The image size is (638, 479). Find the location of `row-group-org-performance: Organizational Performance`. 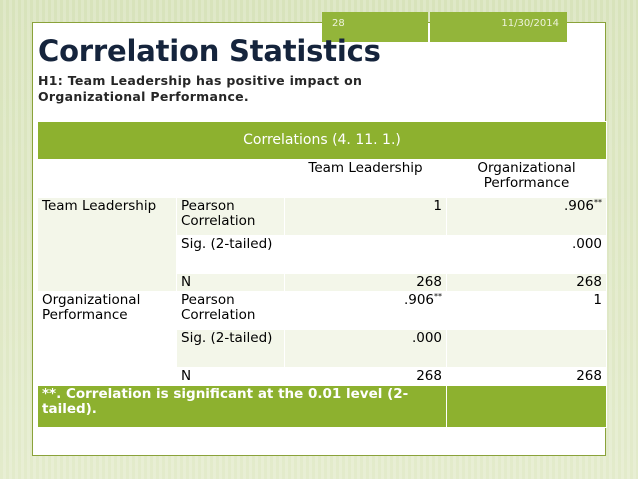

row-group-org-performance: Organizational Performance is located at coordinates (107, 338).